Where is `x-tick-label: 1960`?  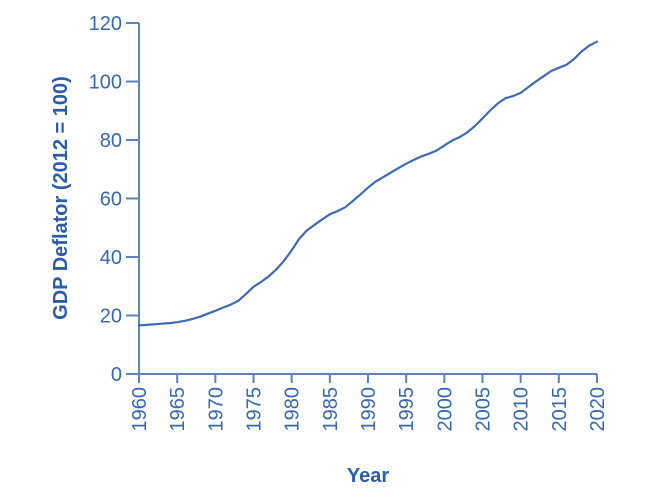
x-tick-label: 1960 is located at coordinates (140, 409).